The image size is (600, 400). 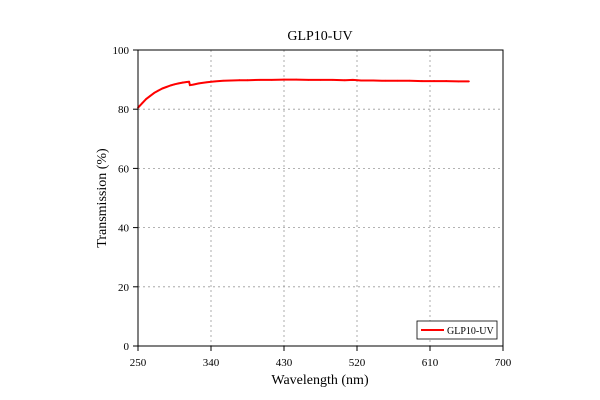 What do you see at coordinates (138, 363) in the screenshot?
I see `x-tick-label: 250` at bounding box center [138, 363].